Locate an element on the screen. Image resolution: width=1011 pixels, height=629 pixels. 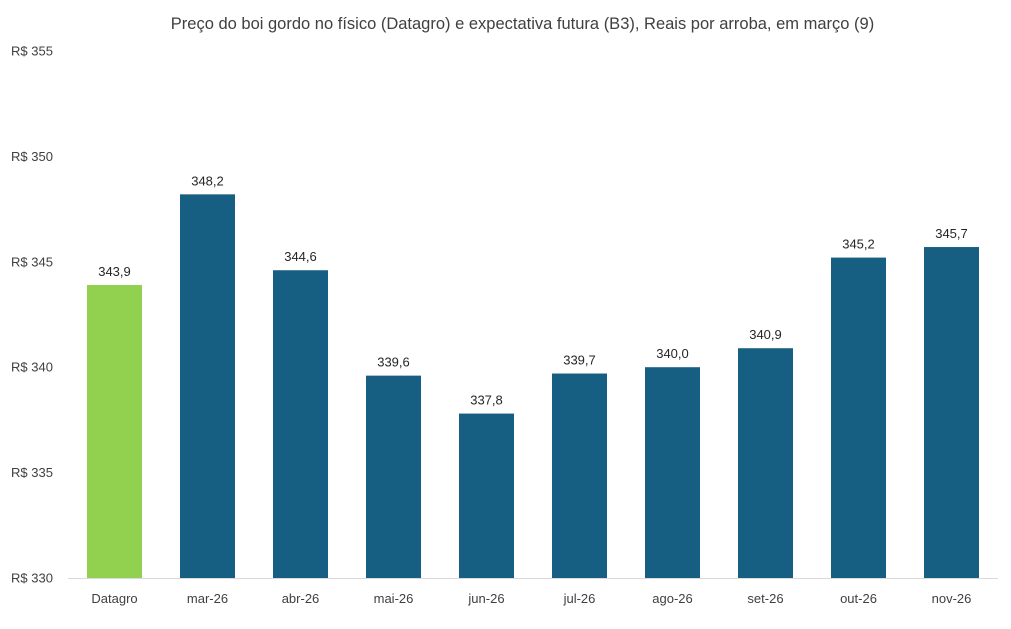
x-tick-label: jul-26 is located at coordinates (579, 598).